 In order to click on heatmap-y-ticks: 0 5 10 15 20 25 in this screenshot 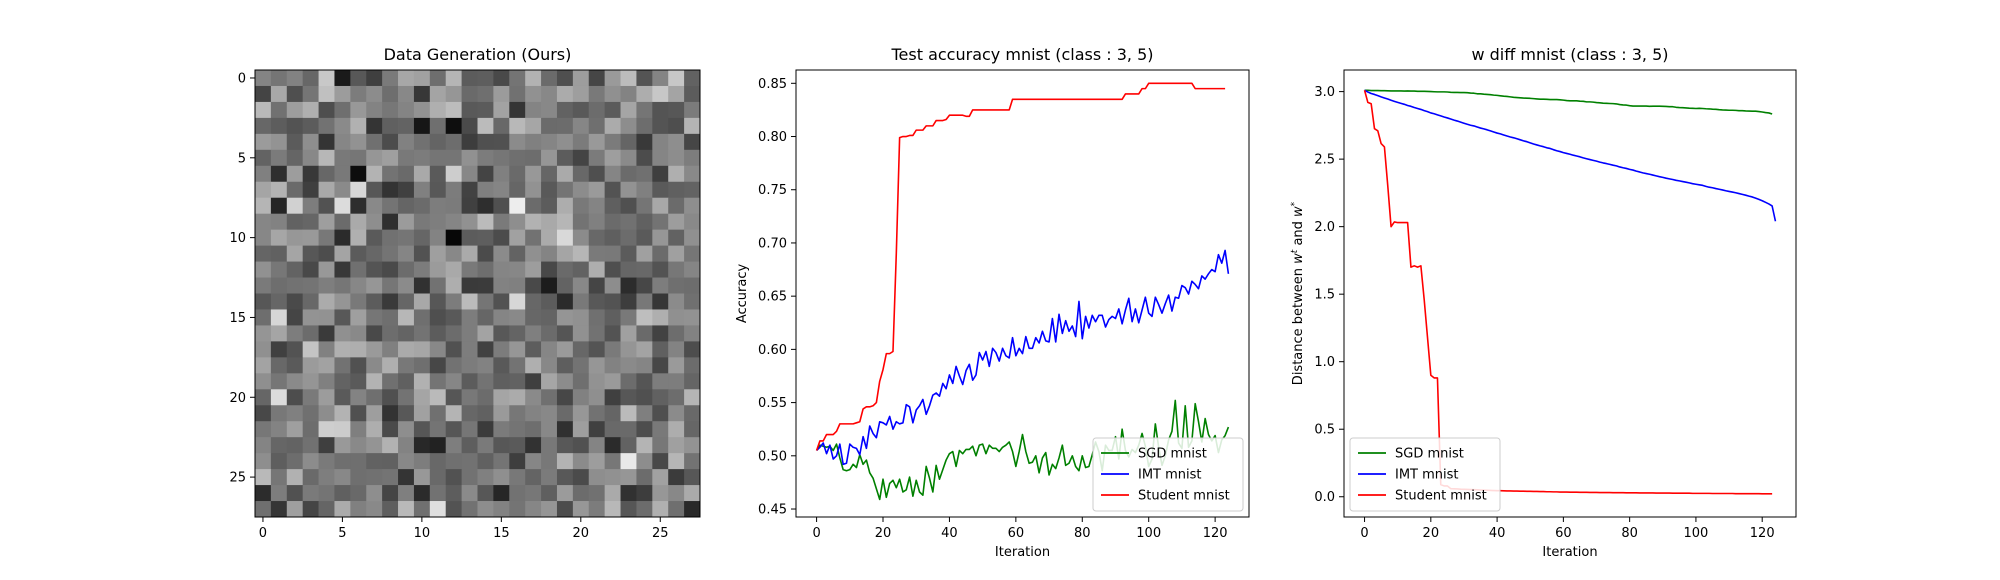, I will do `click(242, 278)`.